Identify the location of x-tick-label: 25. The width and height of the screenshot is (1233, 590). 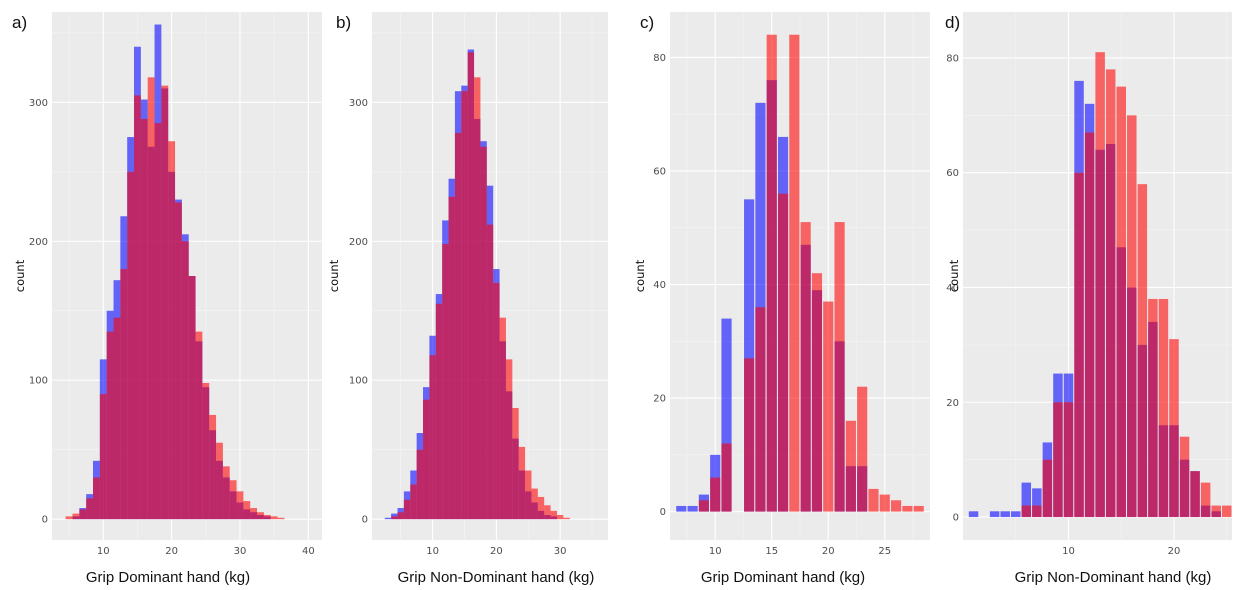
(884, 551).